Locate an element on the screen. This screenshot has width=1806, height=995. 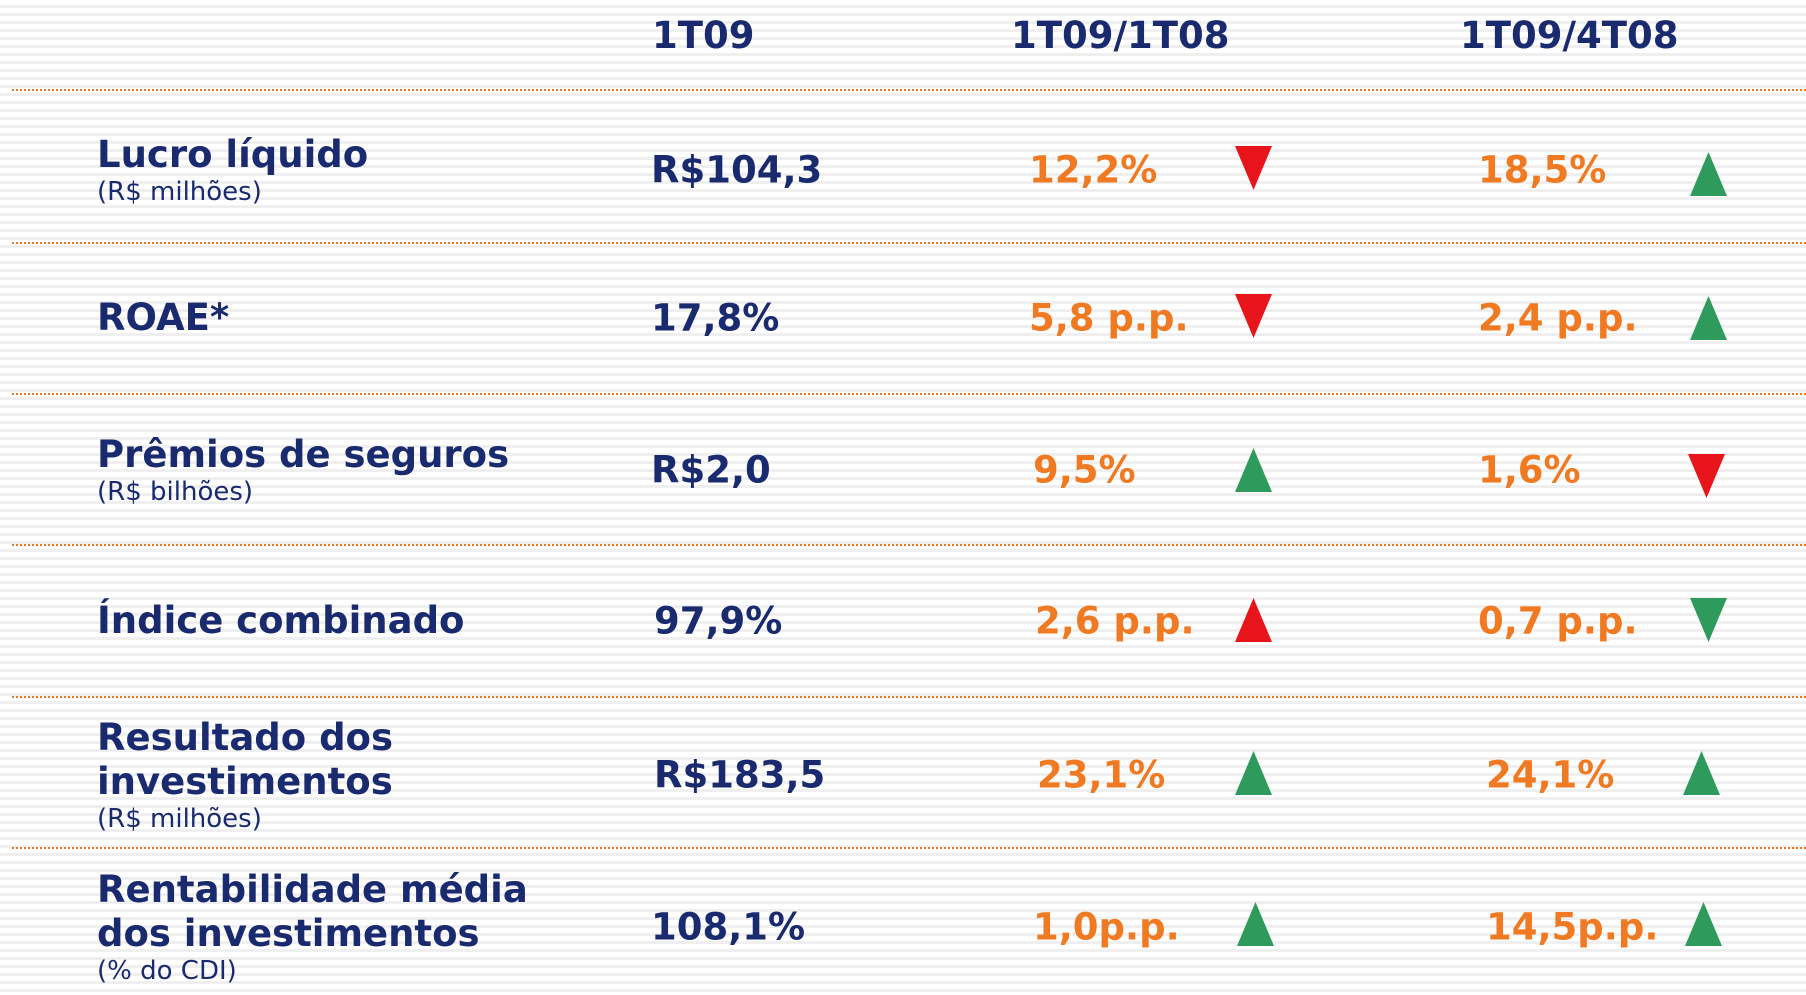
row-sublabel: (R$ bilhões) is located at coordinates (175, 492).